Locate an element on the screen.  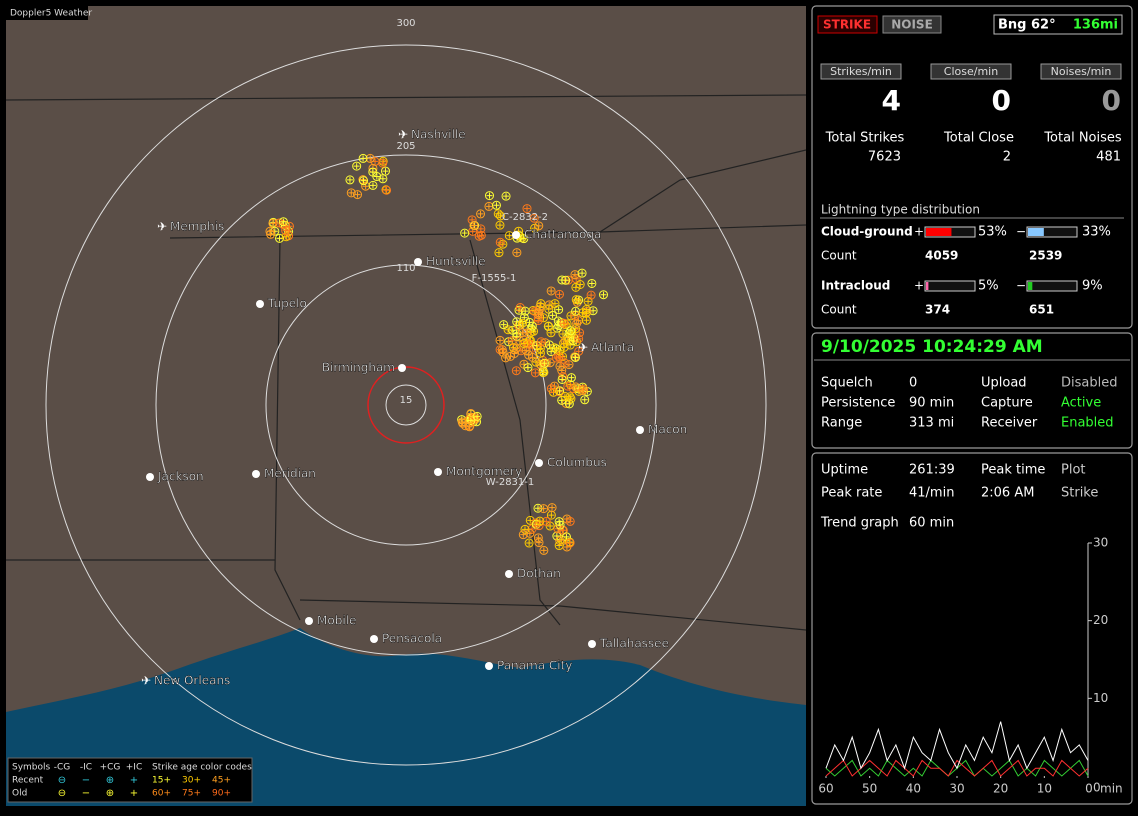
x-tick-label: 0 is located at coordinates (1089, 789).